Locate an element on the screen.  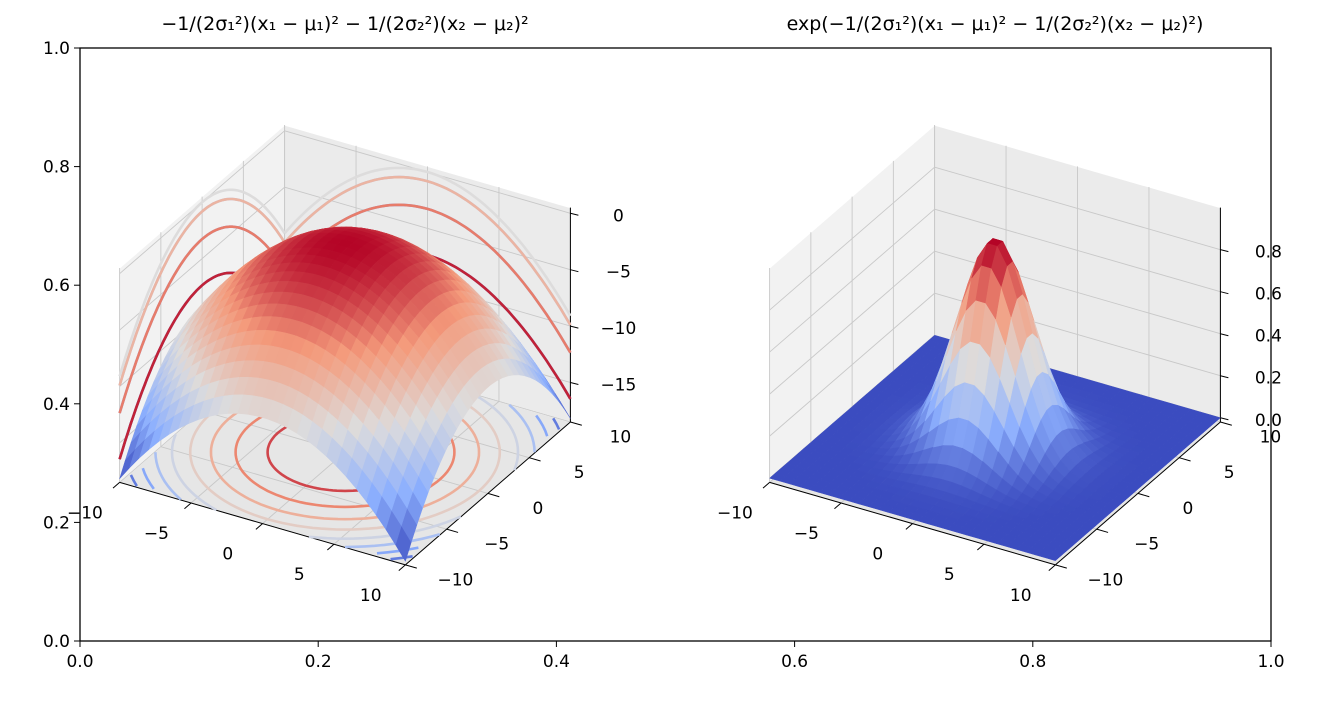
outer-x-tick-label: 0.6 is located at coordinates (794, 662).